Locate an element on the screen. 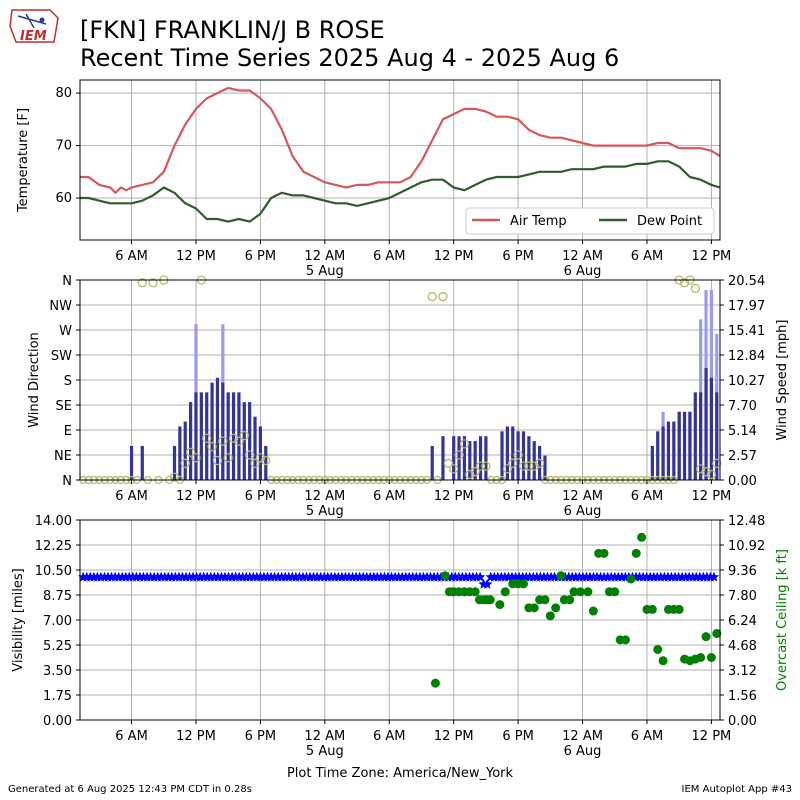 The height and width of the screenshot is (800, 800). direction-tick-label: W is located at coordinates (65, 331).